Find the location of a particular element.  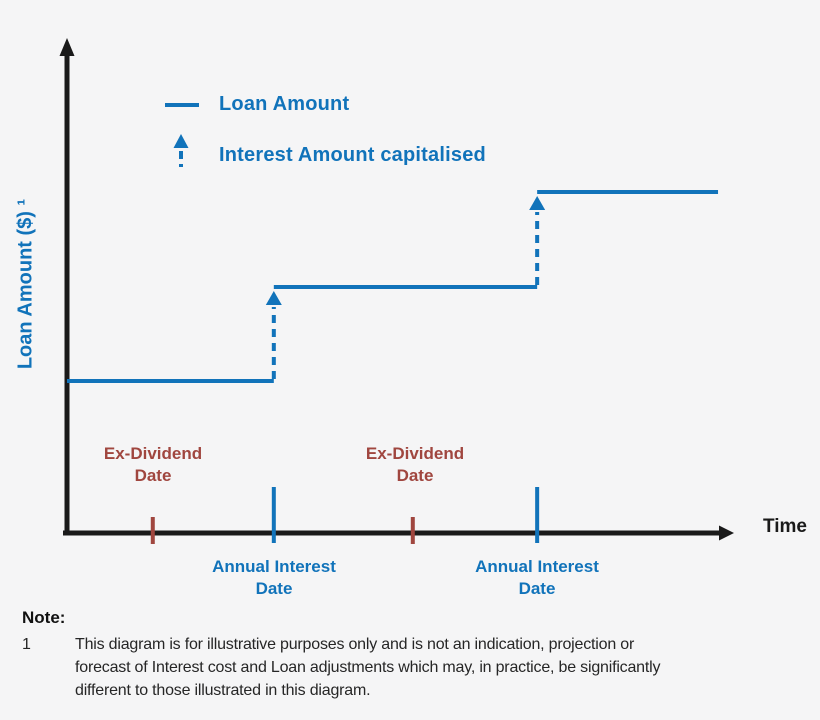

note-heading: Note: is located at coordinates (44, 617).